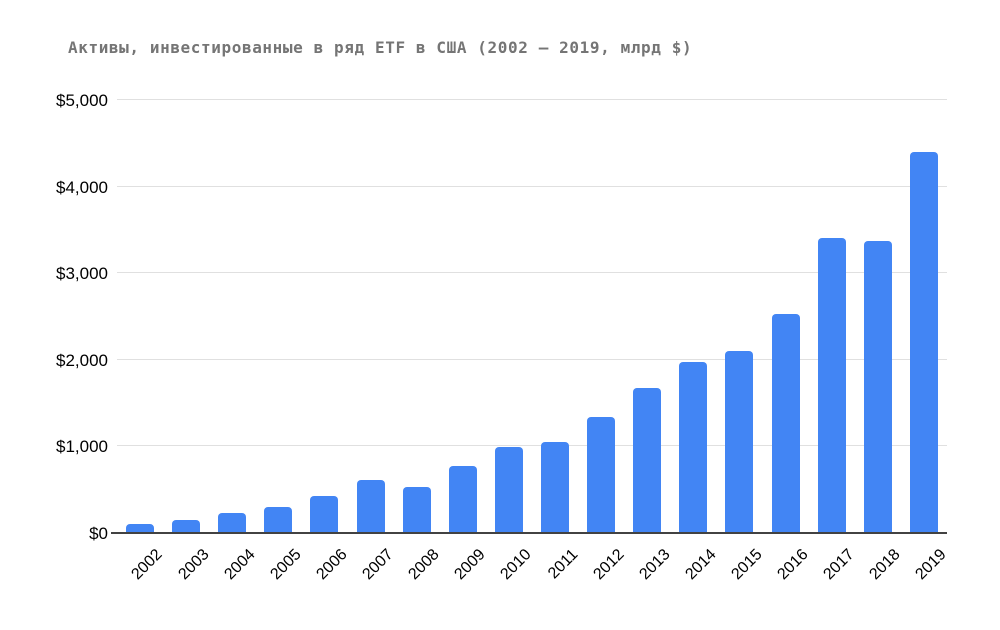 Image resolution: width=1000 pixels, height=630 pixels. What do you see at coordinates (186, 526) in the screenshot?
I see `bar-2003` at bounding box center [186, 526].